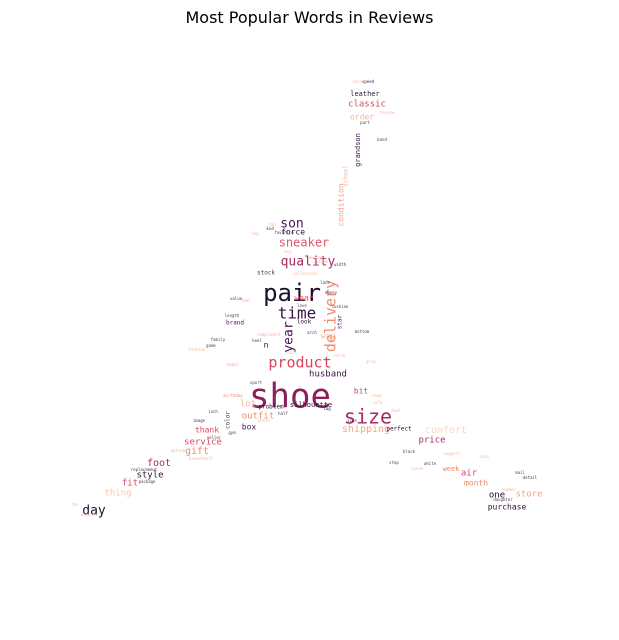 This screenshot has width=619, height=640. What do you see at coordinates (346, 176) in the screenshot?
I see `word-school: school` at bounding box center [346, 176].